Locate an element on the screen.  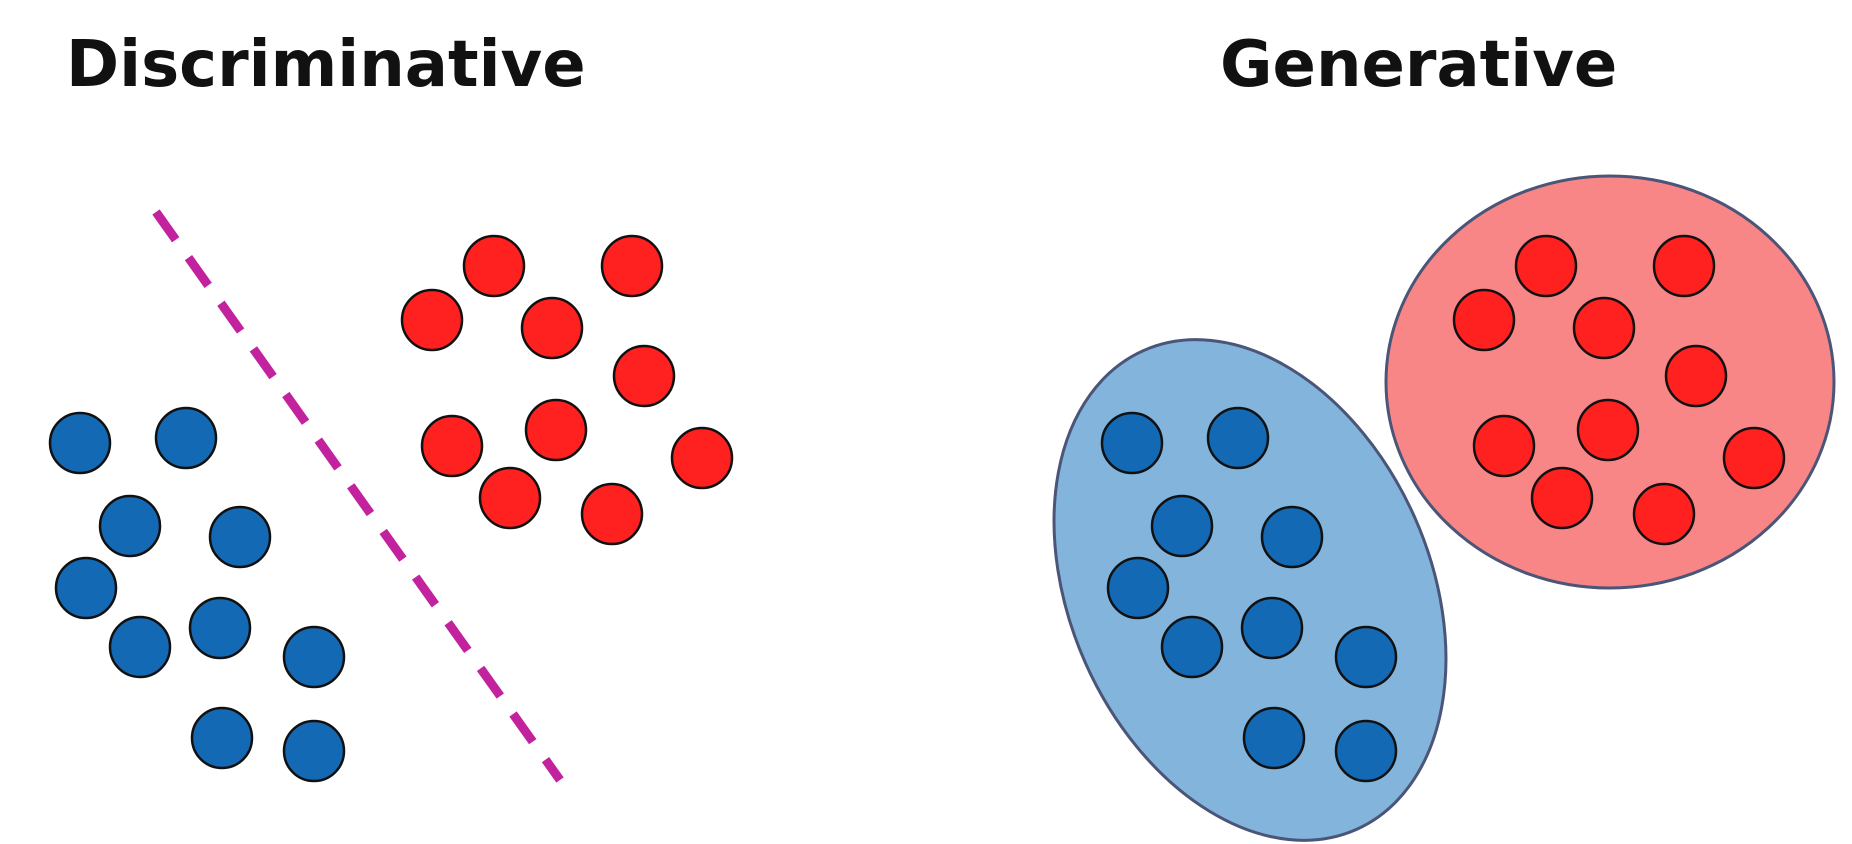
generative-title: Generative is located at coordinates (1419, 65).